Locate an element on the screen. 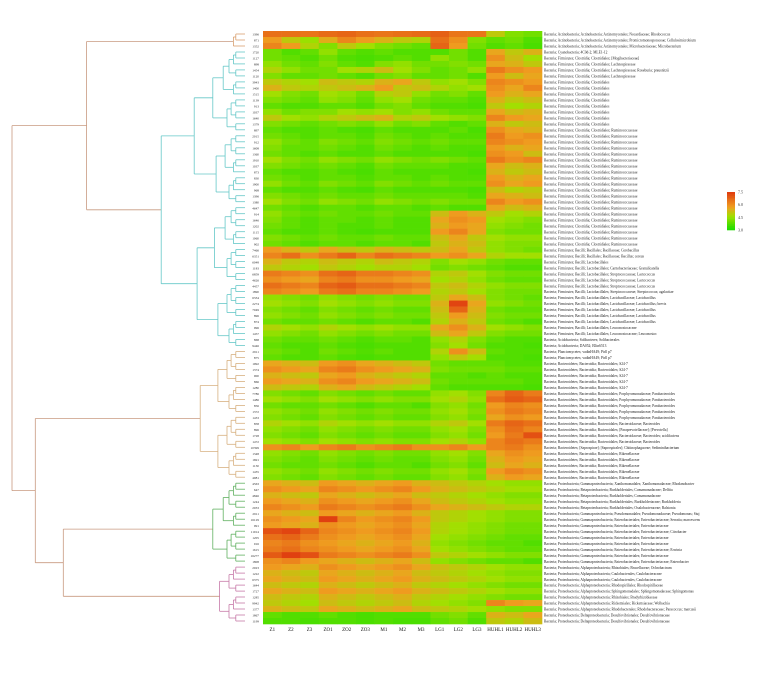 The width and height of the screenshot is (777, 674). row-id-label: 1396 is located at coordinates (255, 196).